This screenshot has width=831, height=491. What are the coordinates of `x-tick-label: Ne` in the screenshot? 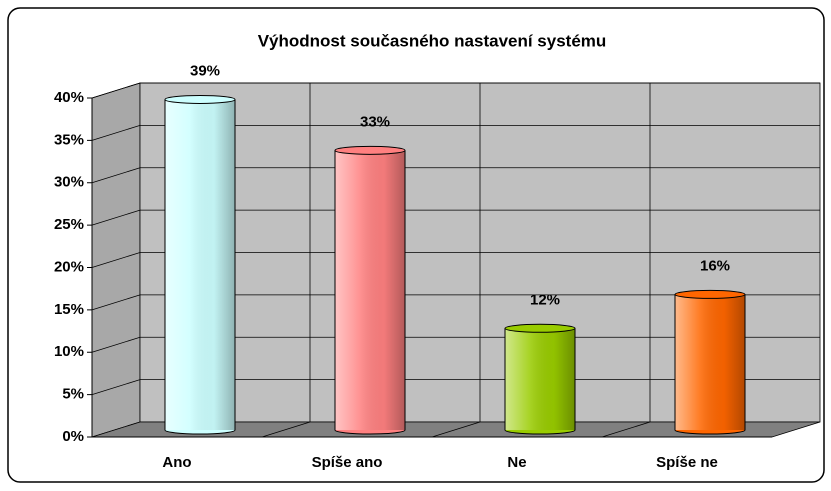 It's located at (516, 462).